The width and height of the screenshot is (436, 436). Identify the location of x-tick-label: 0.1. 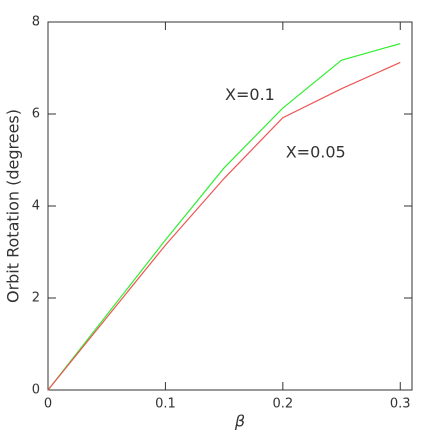
(165, 404).